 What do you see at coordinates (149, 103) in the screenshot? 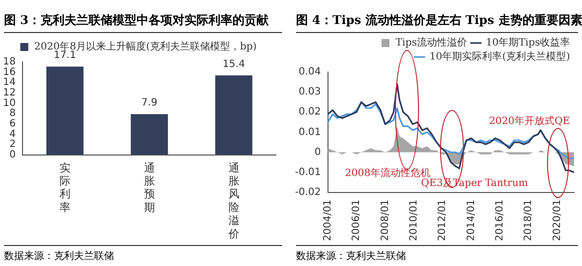
I see `data-label: 7.9` at bounding box center [149, 103].